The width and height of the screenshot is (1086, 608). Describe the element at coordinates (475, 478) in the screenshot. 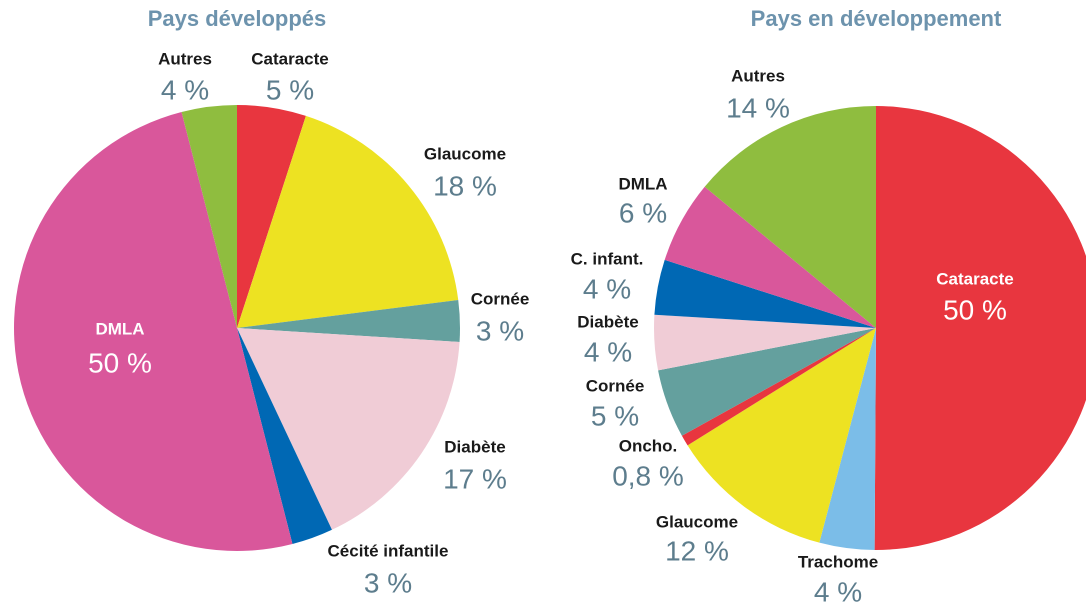

I see `slice-value: 17 %` at that location.